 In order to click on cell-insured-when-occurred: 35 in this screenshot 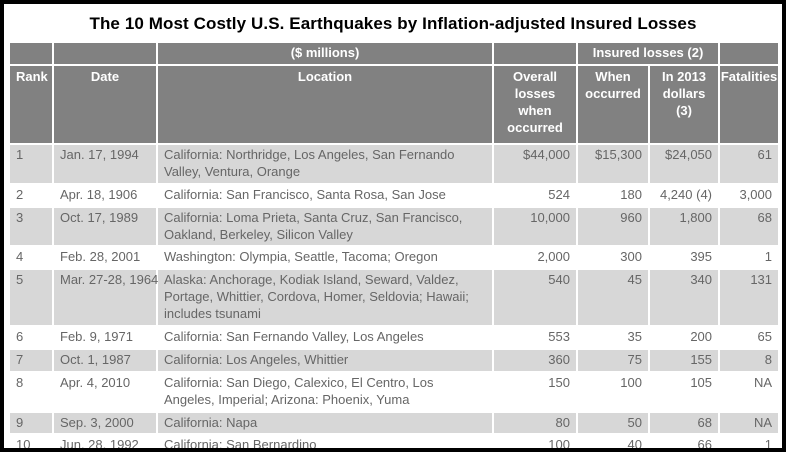, I will do `click(613, 337)`.